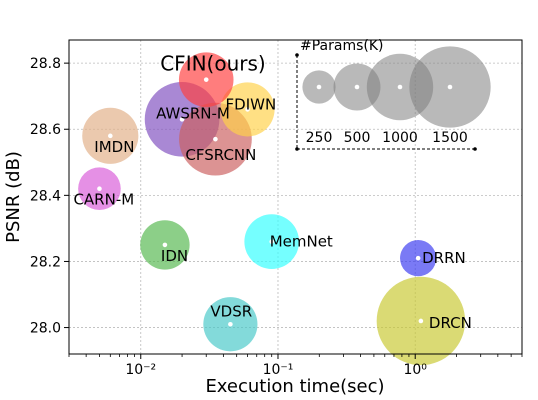 The image size is (538, 400). What do you see at coordinates (400, 138) in the screenshot?
I see `legend-size-label: 1000` at bounding box center [400, 138].